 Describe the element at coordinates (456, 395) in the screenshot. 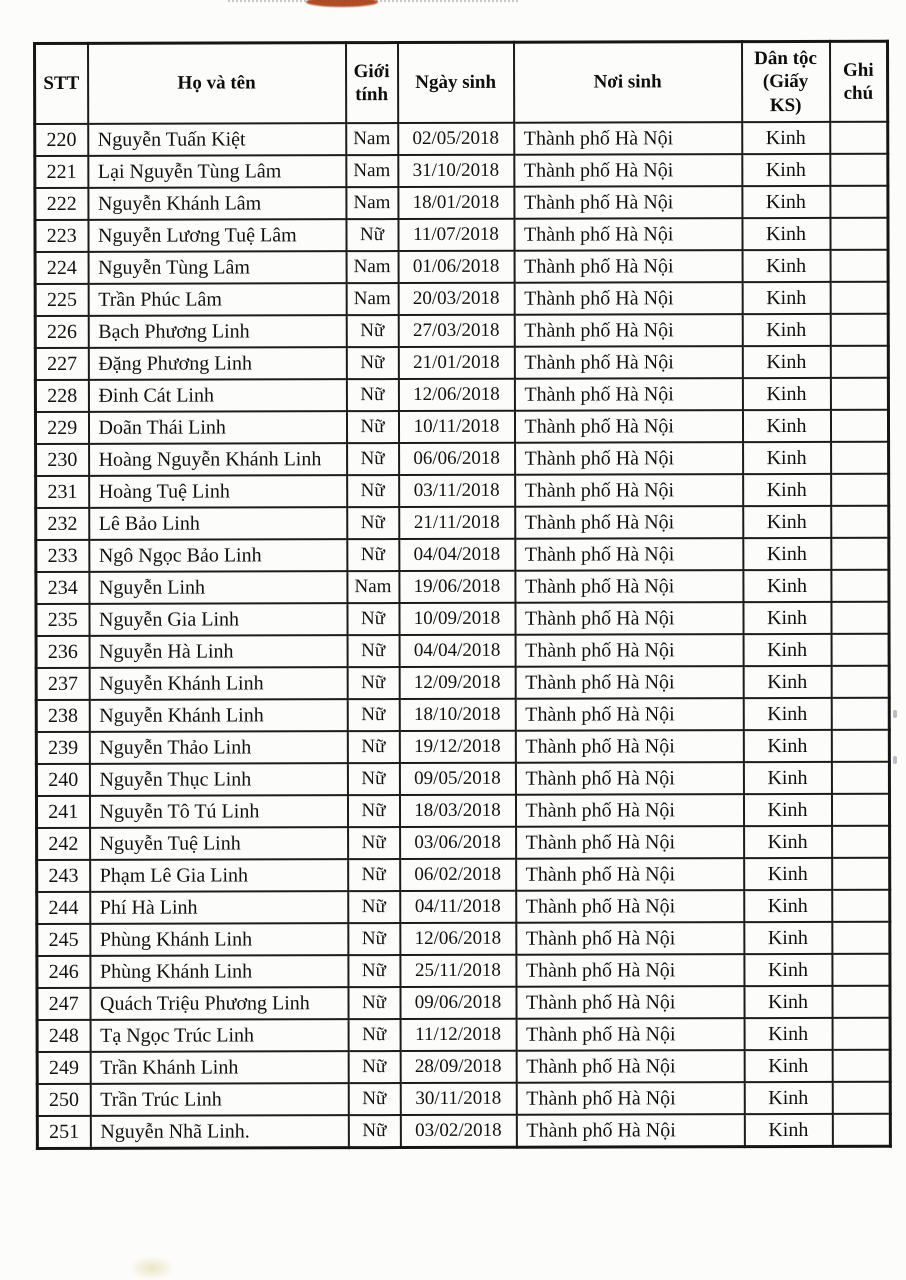

I see `cell-birthdate: 12/06/2018` at that location.